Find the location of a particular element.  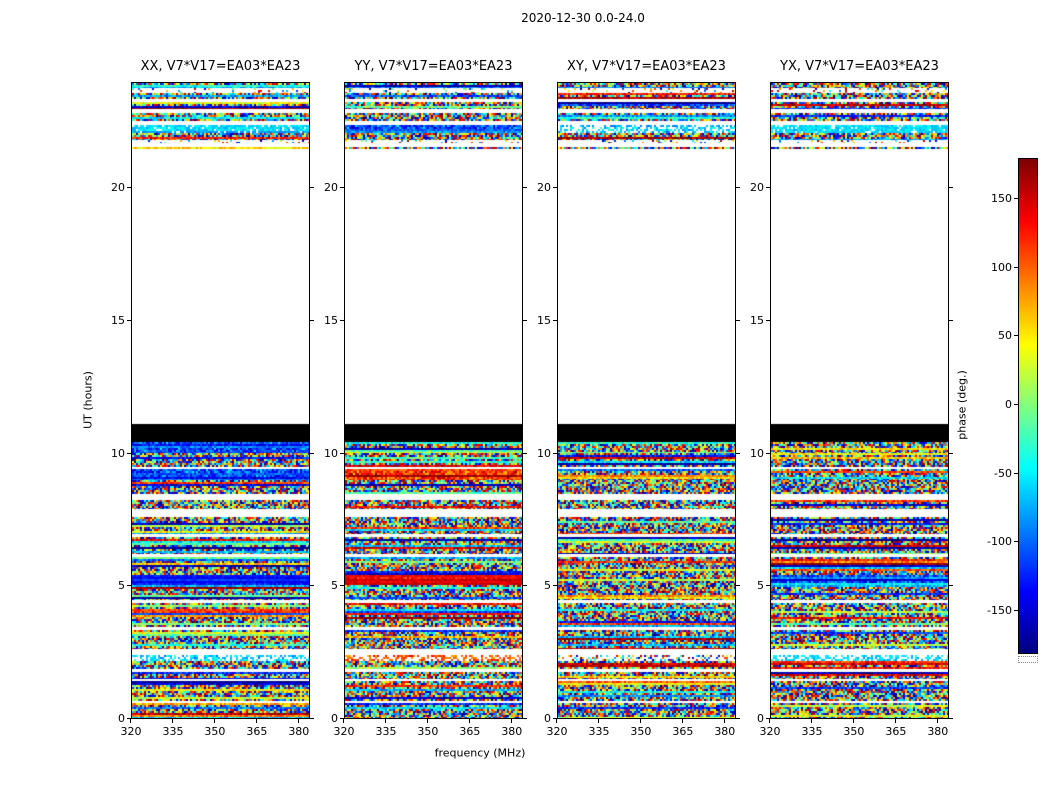

heatmap-xy is located at coordinates (646, 400).